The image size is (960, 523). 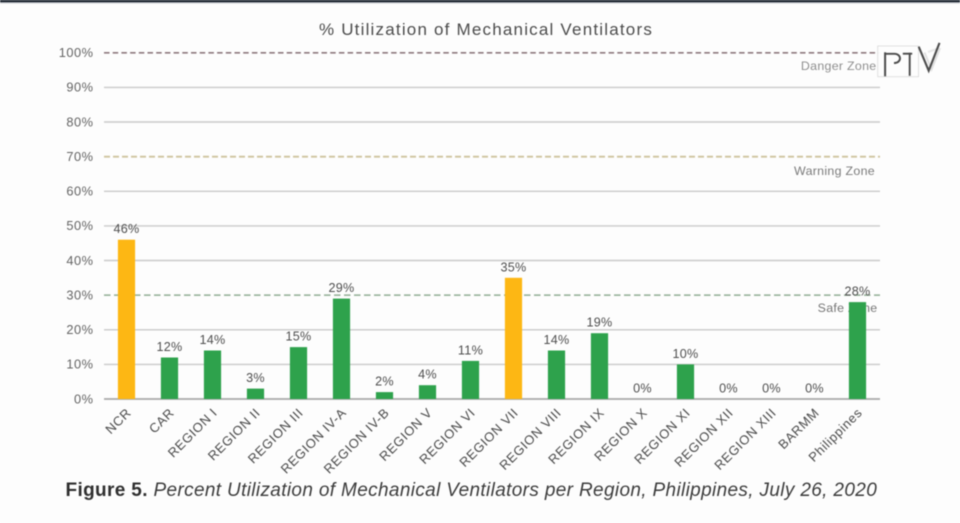 I want to click on svg-text: 12%, so click(x=169, y=347).